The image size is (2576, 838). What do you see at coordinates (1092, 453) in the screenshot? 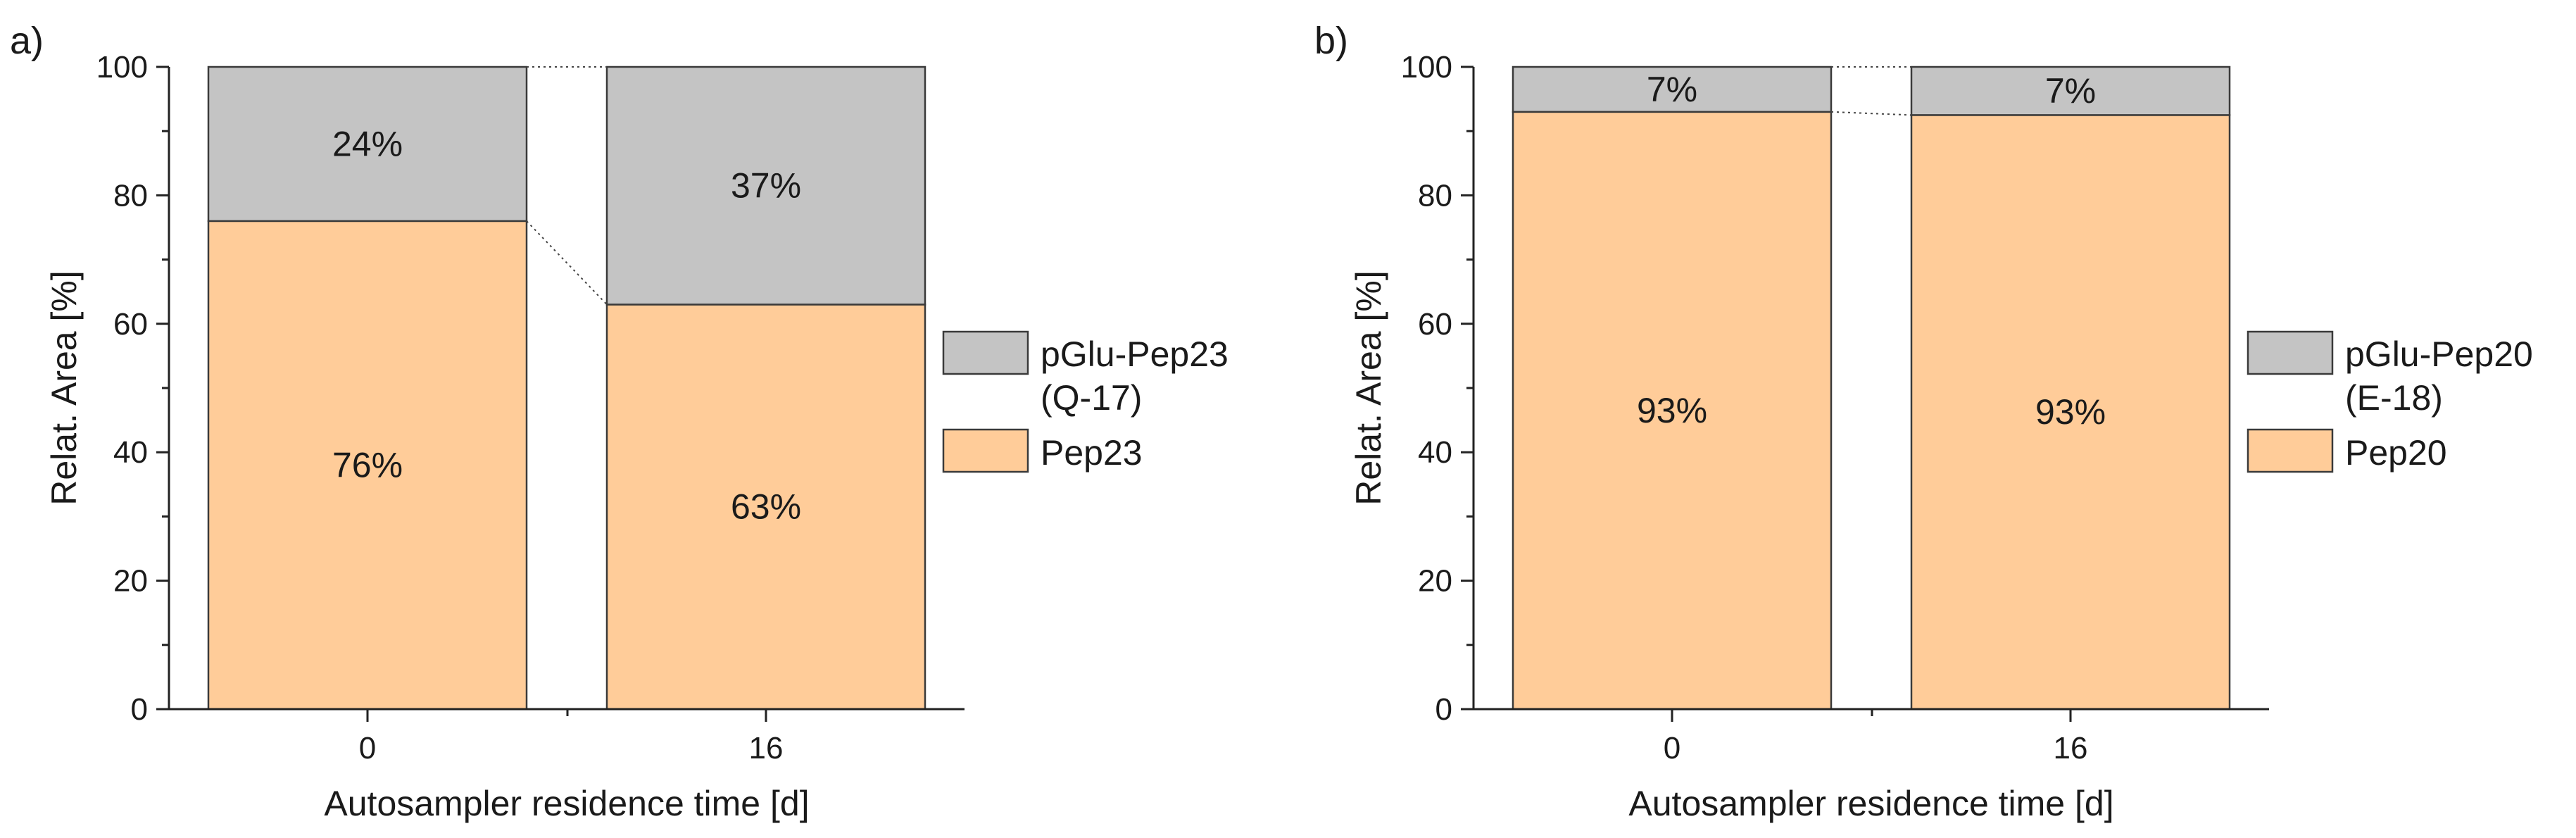
I see `legend-label: Pep23` at bounding box center [1092, 453].